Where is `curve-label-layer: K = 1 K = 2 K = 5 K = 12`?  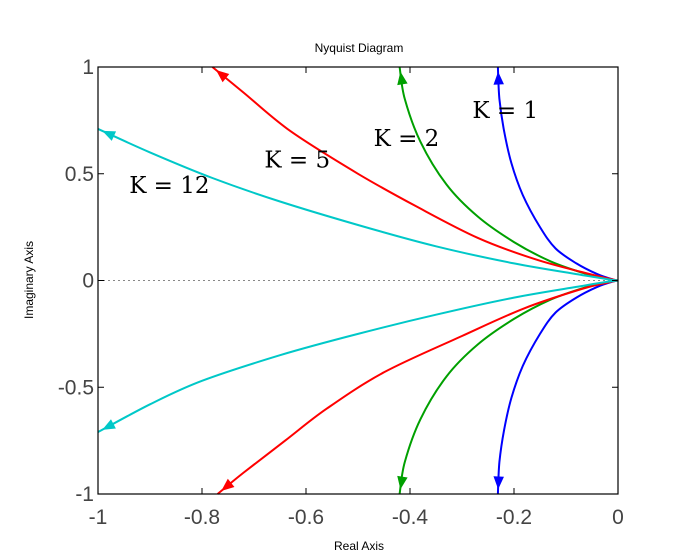 curve-label-layer: K = 1 K = 2 K = 5 K = 12 is located at coordinates (333, 148).